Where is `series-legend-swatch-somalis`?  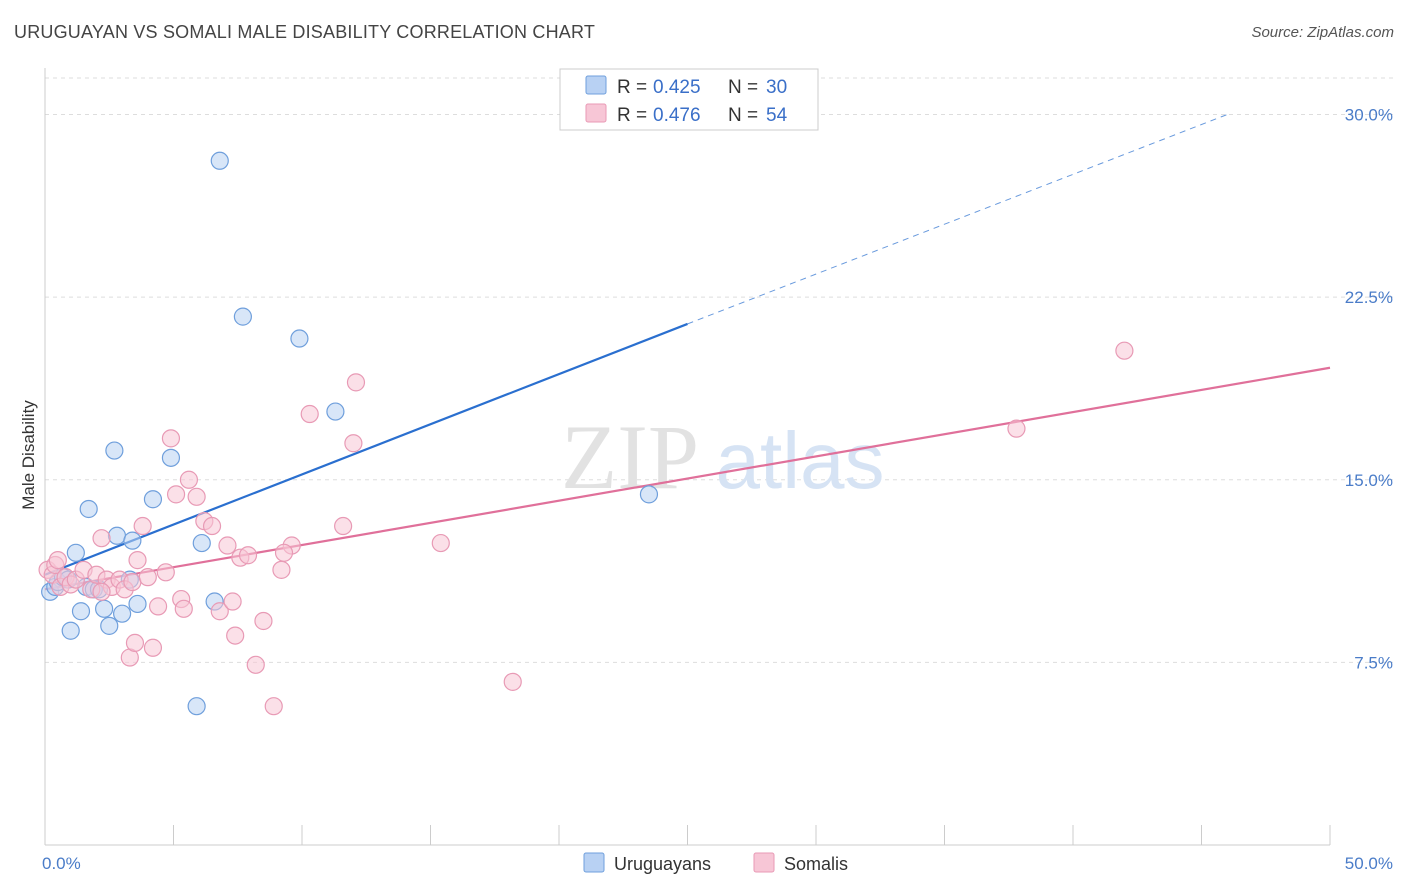
series-legend-swatch-somalis is located at coordinates (764, 862).